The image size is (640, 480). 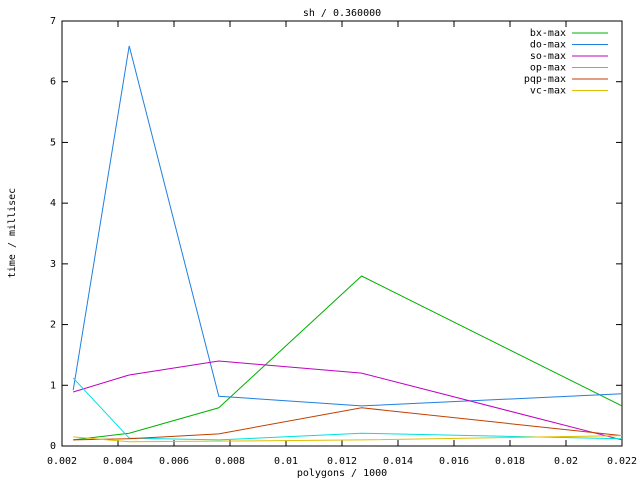 What do you see at coordinates (53, 21) in the screenshot?
I see `y-tick-label: 7` at bounding box center [53, 21].